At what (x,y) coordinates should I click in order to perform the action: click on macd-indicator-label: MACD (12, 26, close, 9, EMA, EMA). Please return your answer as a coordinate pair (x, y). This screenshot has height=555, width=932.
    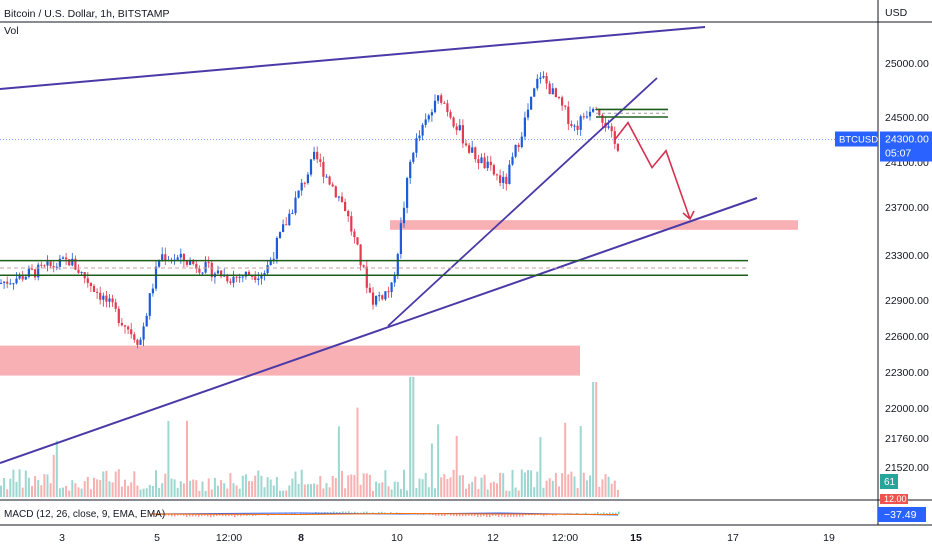
    Looking at the image, I should click on (85, 514).